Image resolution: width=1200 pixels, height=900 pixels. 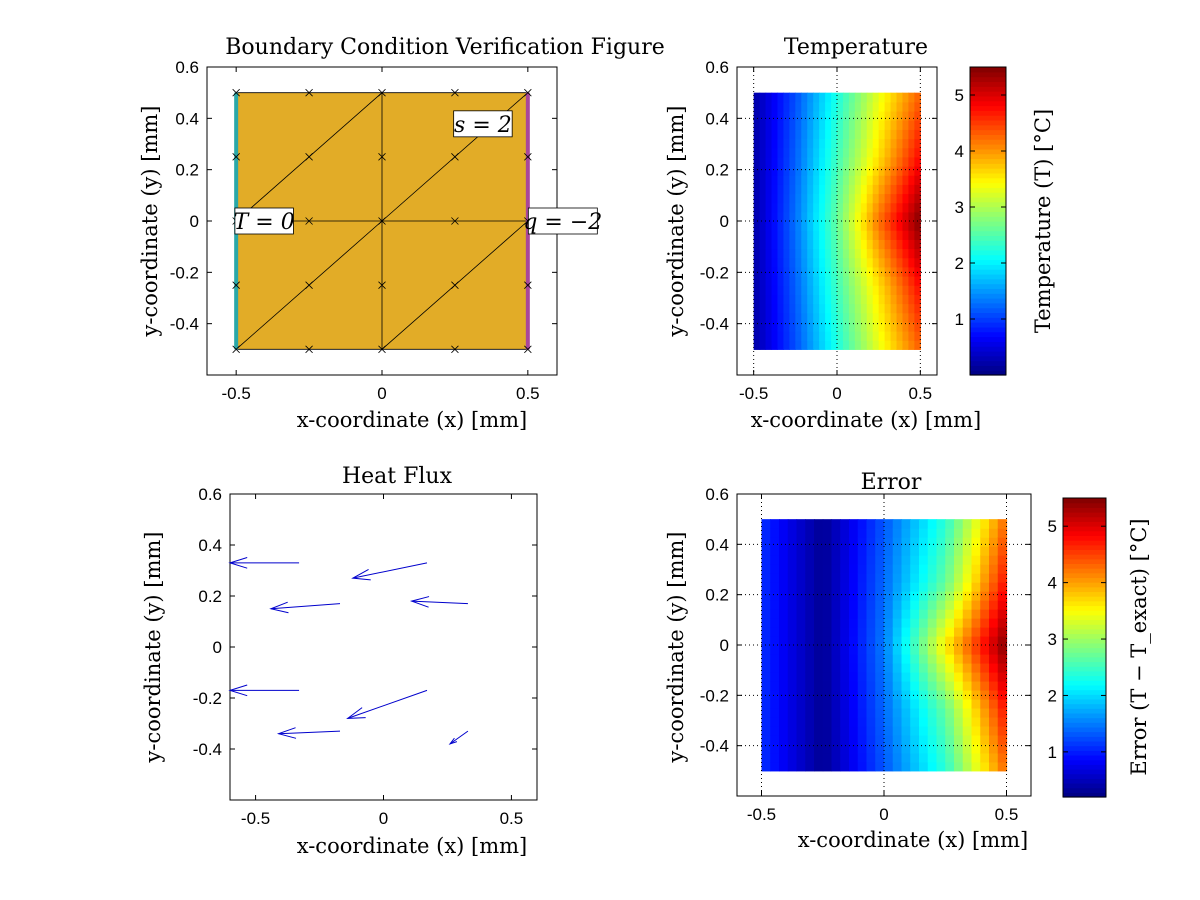 What do you see at coordinates (236, 349) in the screenshot?
I see `bc-node-marker` at bounding box center [236, 349].